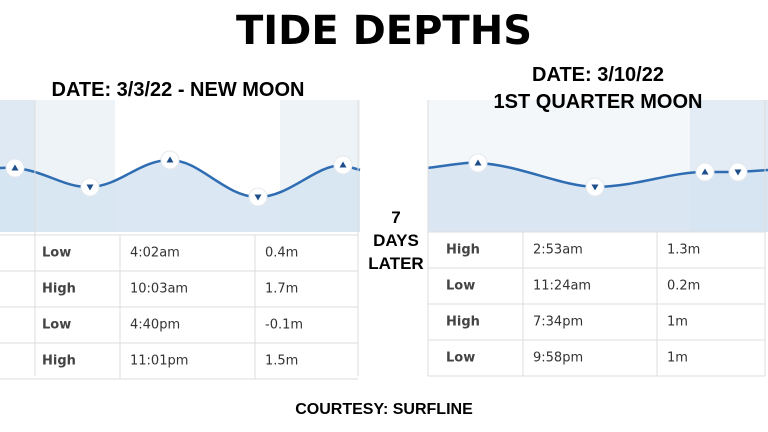 Image resolution: width=768 pixels, height=432 pixels. What do you see at coordinates (558, 358) in the screenshot?
I see `tide-time: 9:58pm` at bounding box center [558, 358].